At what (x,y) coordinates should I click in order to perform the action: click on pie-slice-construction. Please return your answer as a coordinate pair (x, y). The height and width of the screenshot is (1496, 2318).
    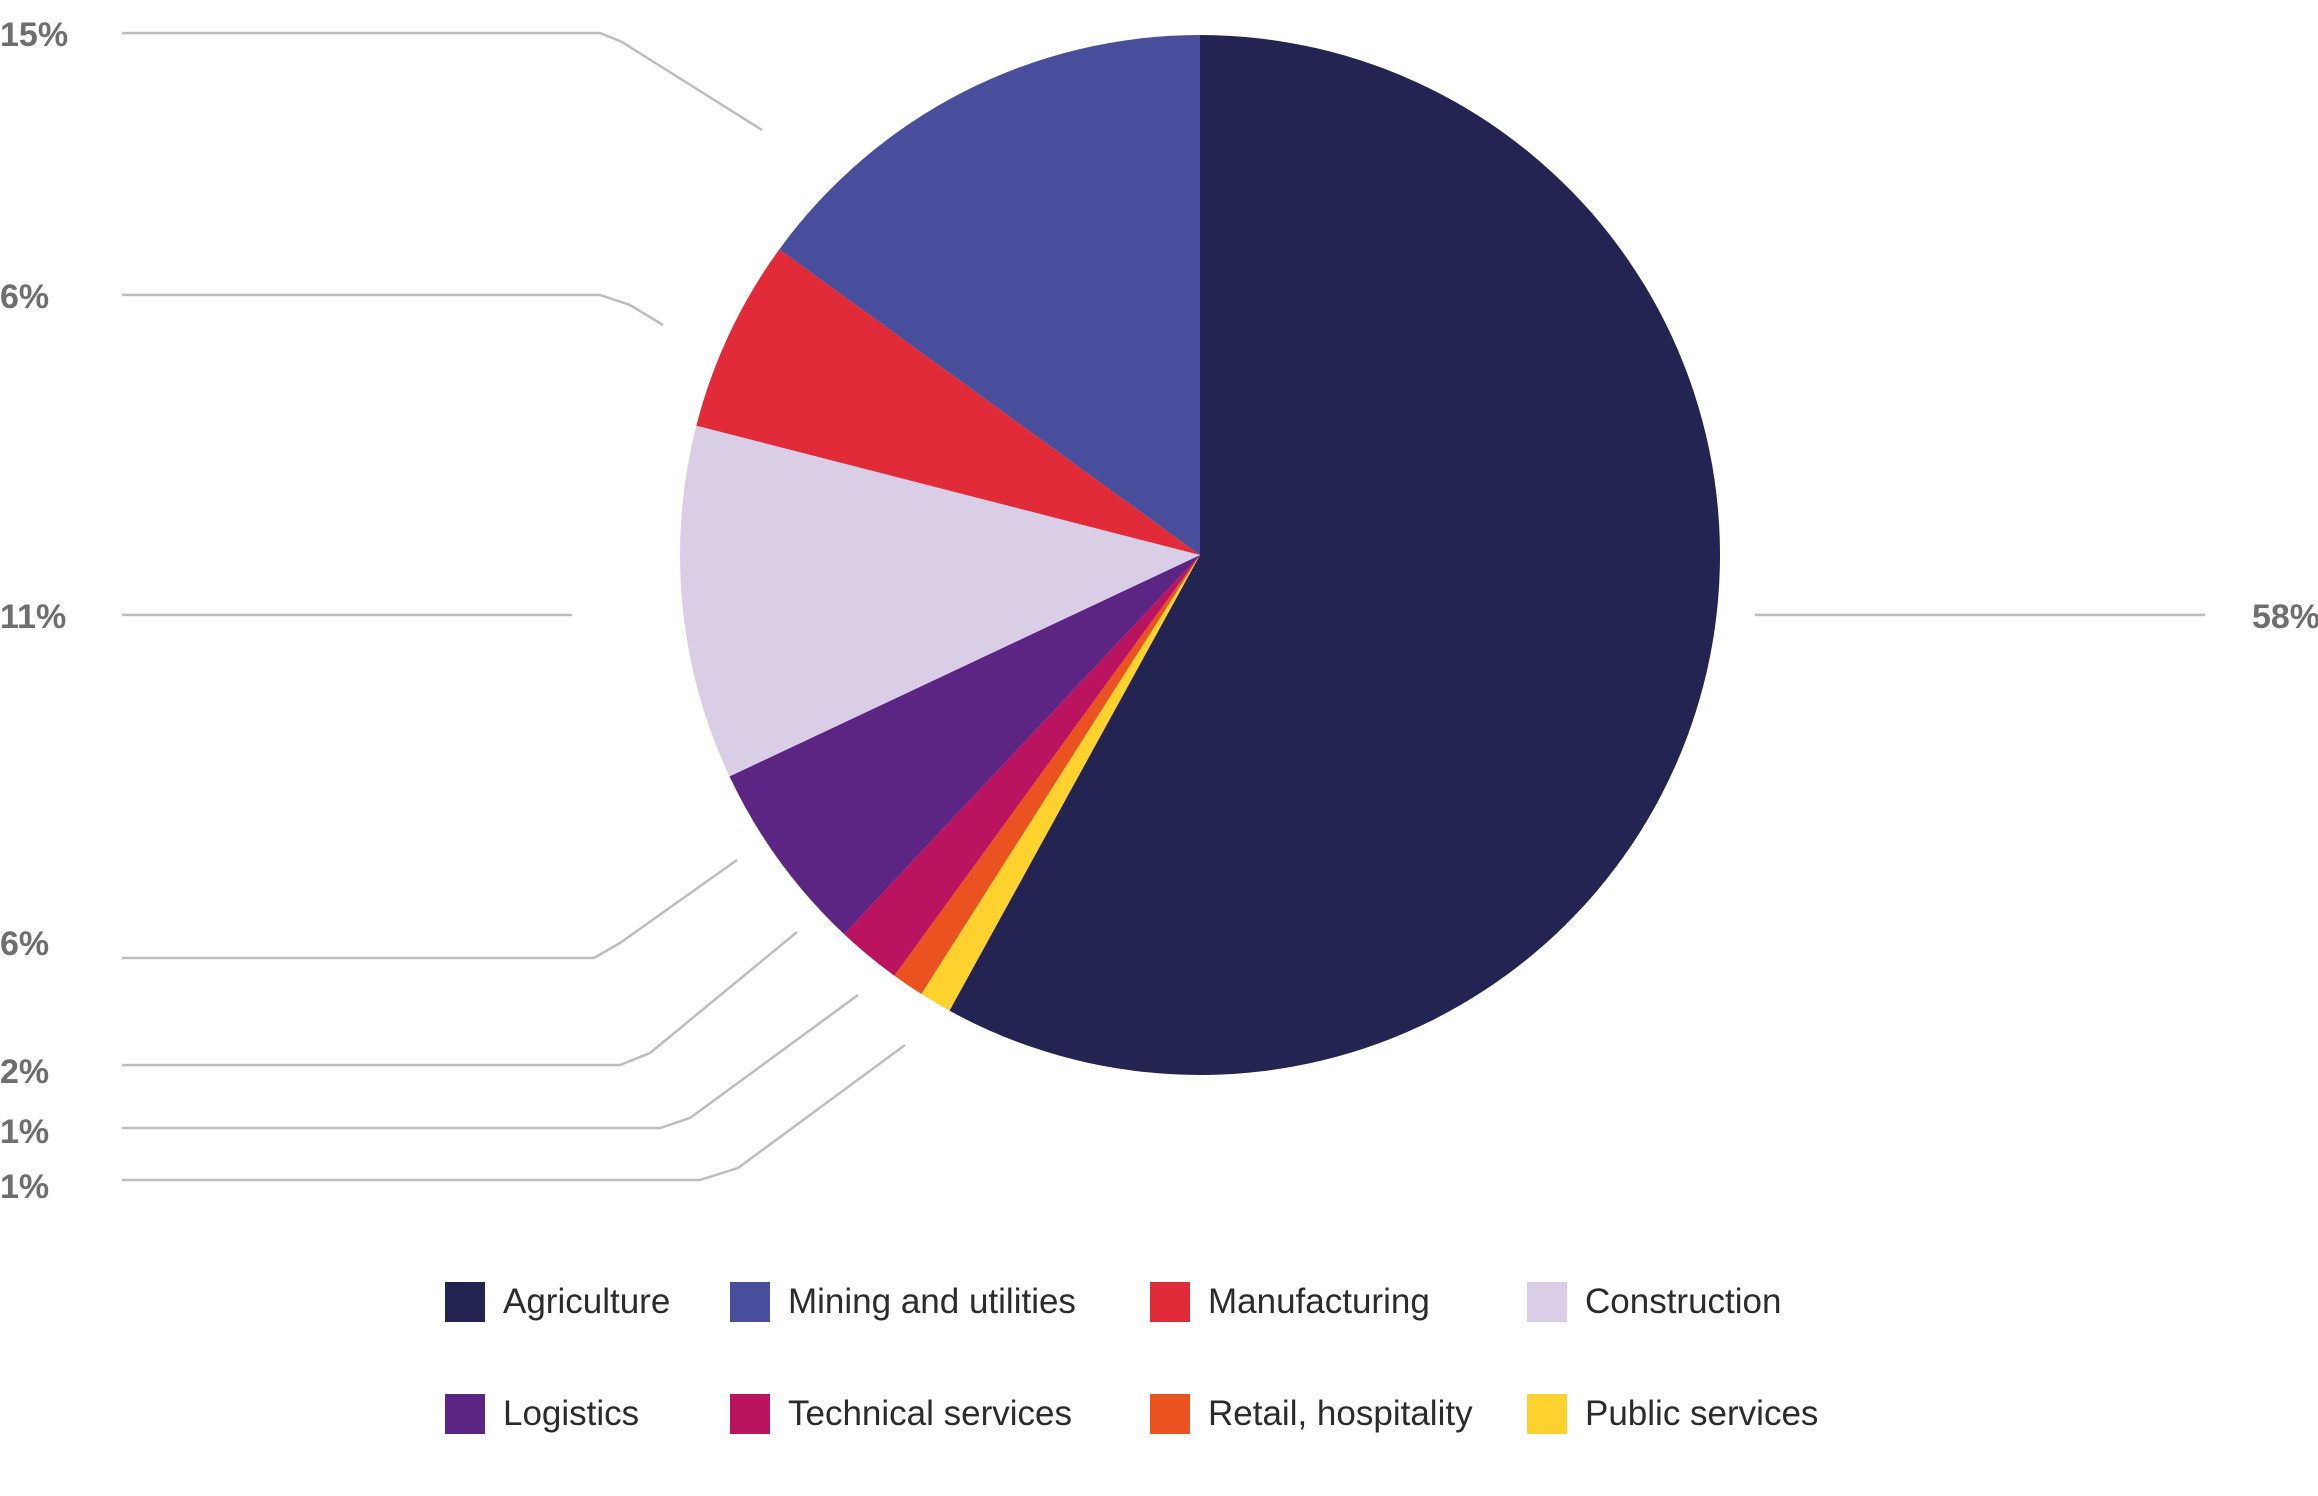
    Looking at the image, I should click on (940, 601).